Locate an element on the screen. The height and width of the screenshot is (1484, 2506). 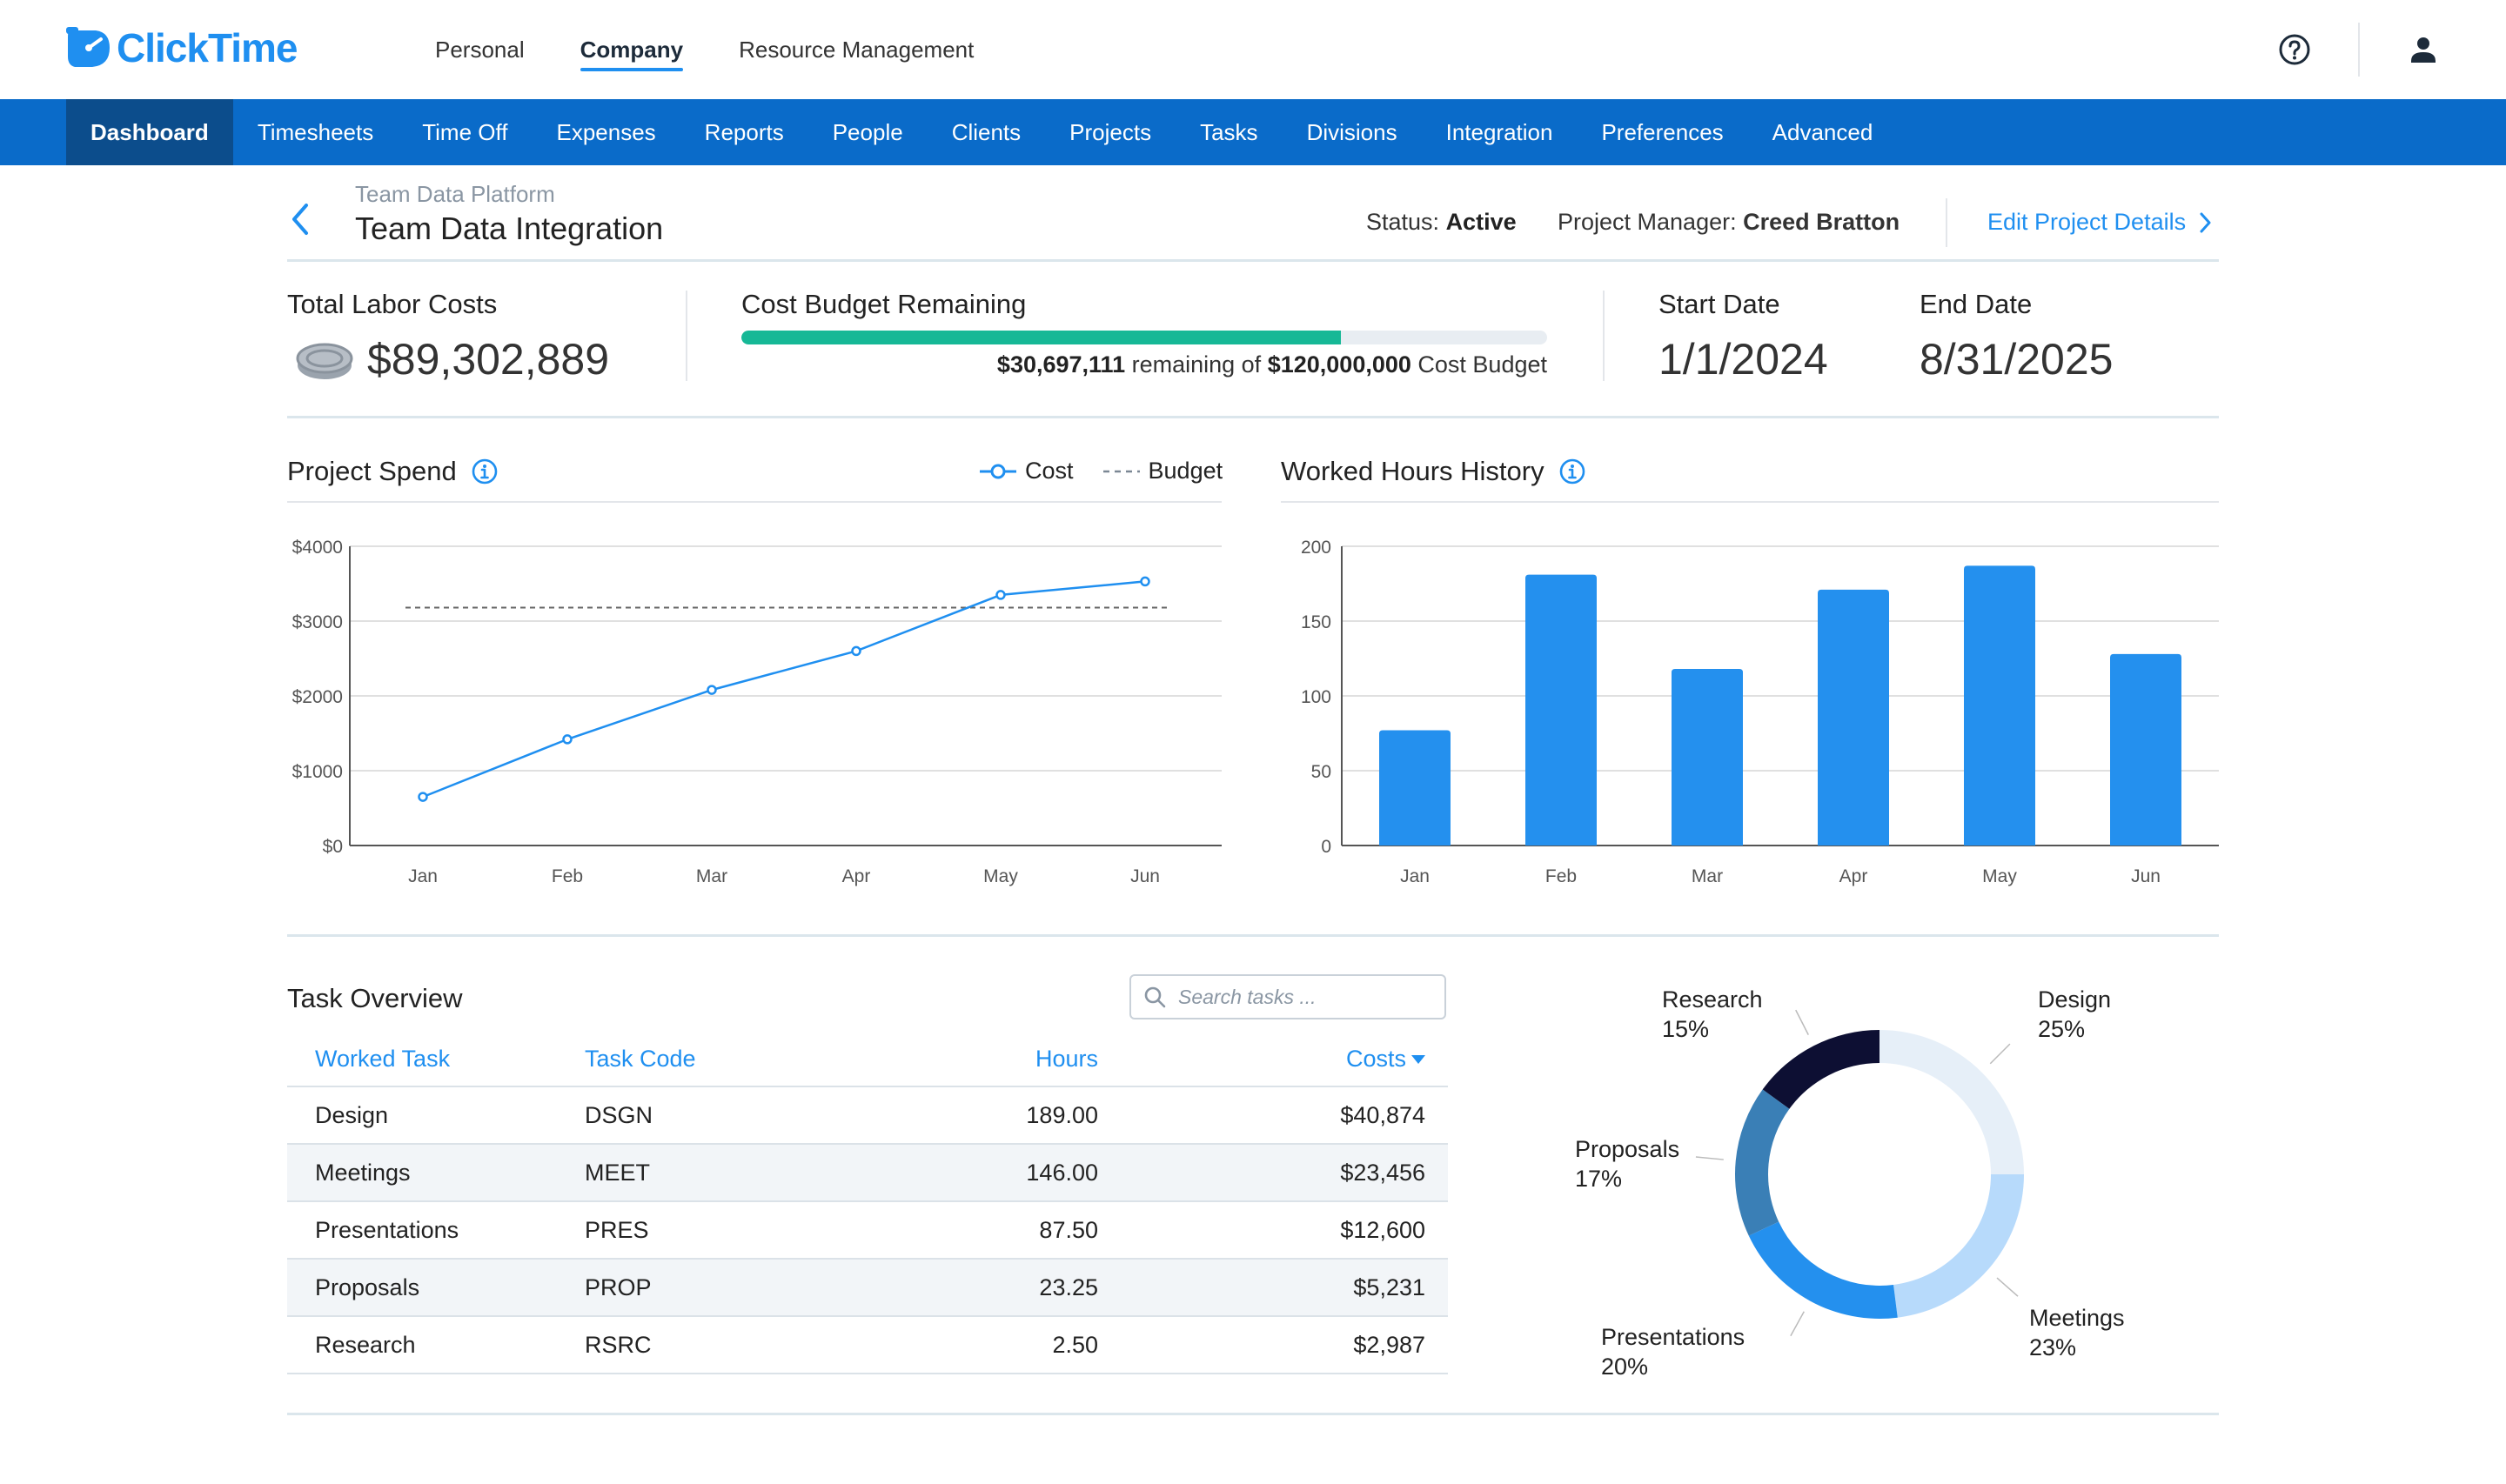
x-tick-label: Jan is located at coordinates (423, 876).